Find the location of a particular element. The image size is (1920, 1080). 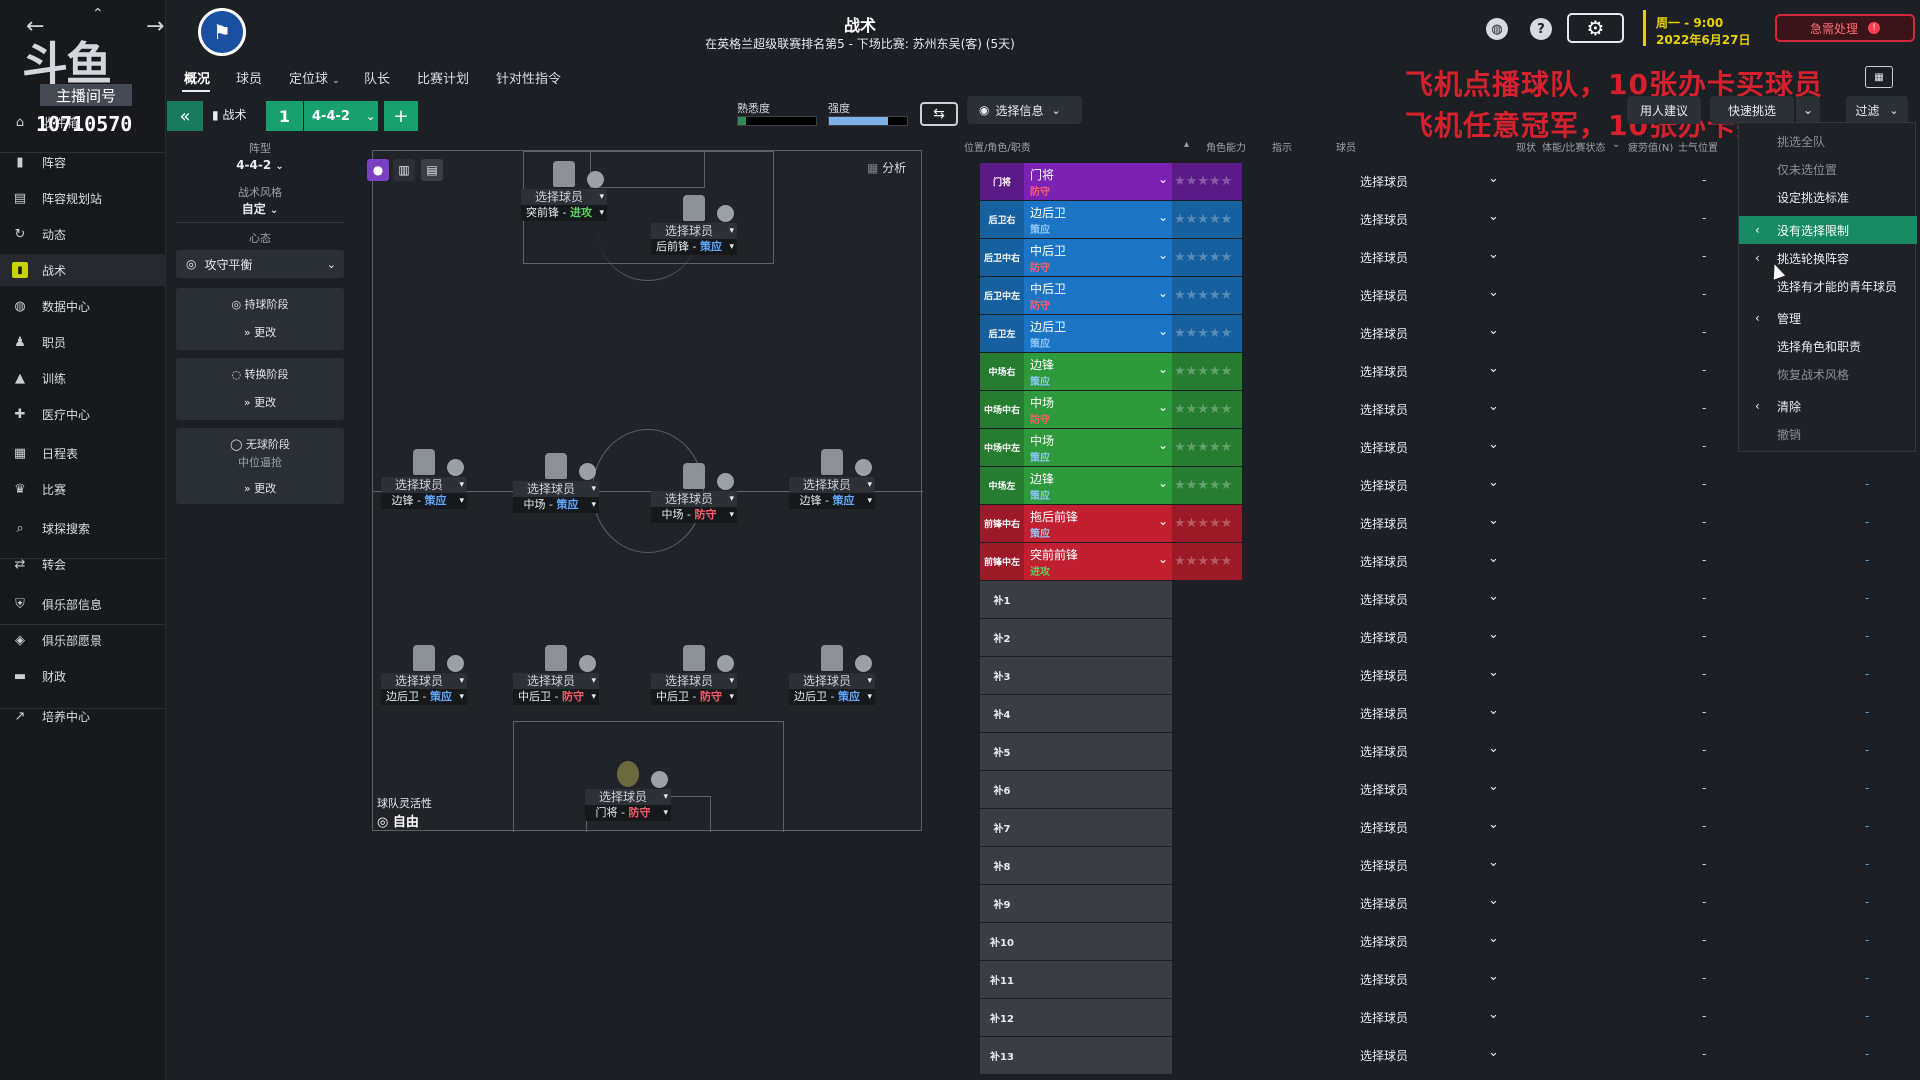

analysis-button: ▦ 分析 is located at coordinates (897, 167).